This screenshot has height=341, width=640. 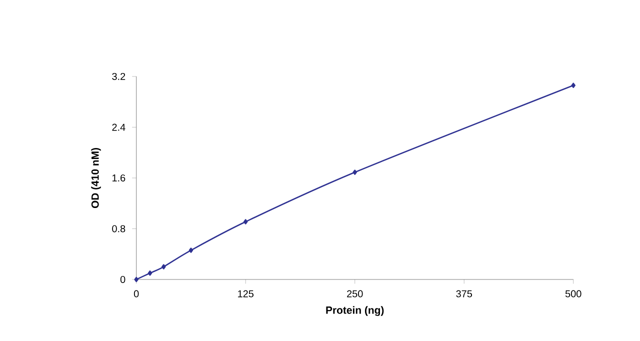 I want to click on x-tick-label: 125, so click(x=246, y=294).